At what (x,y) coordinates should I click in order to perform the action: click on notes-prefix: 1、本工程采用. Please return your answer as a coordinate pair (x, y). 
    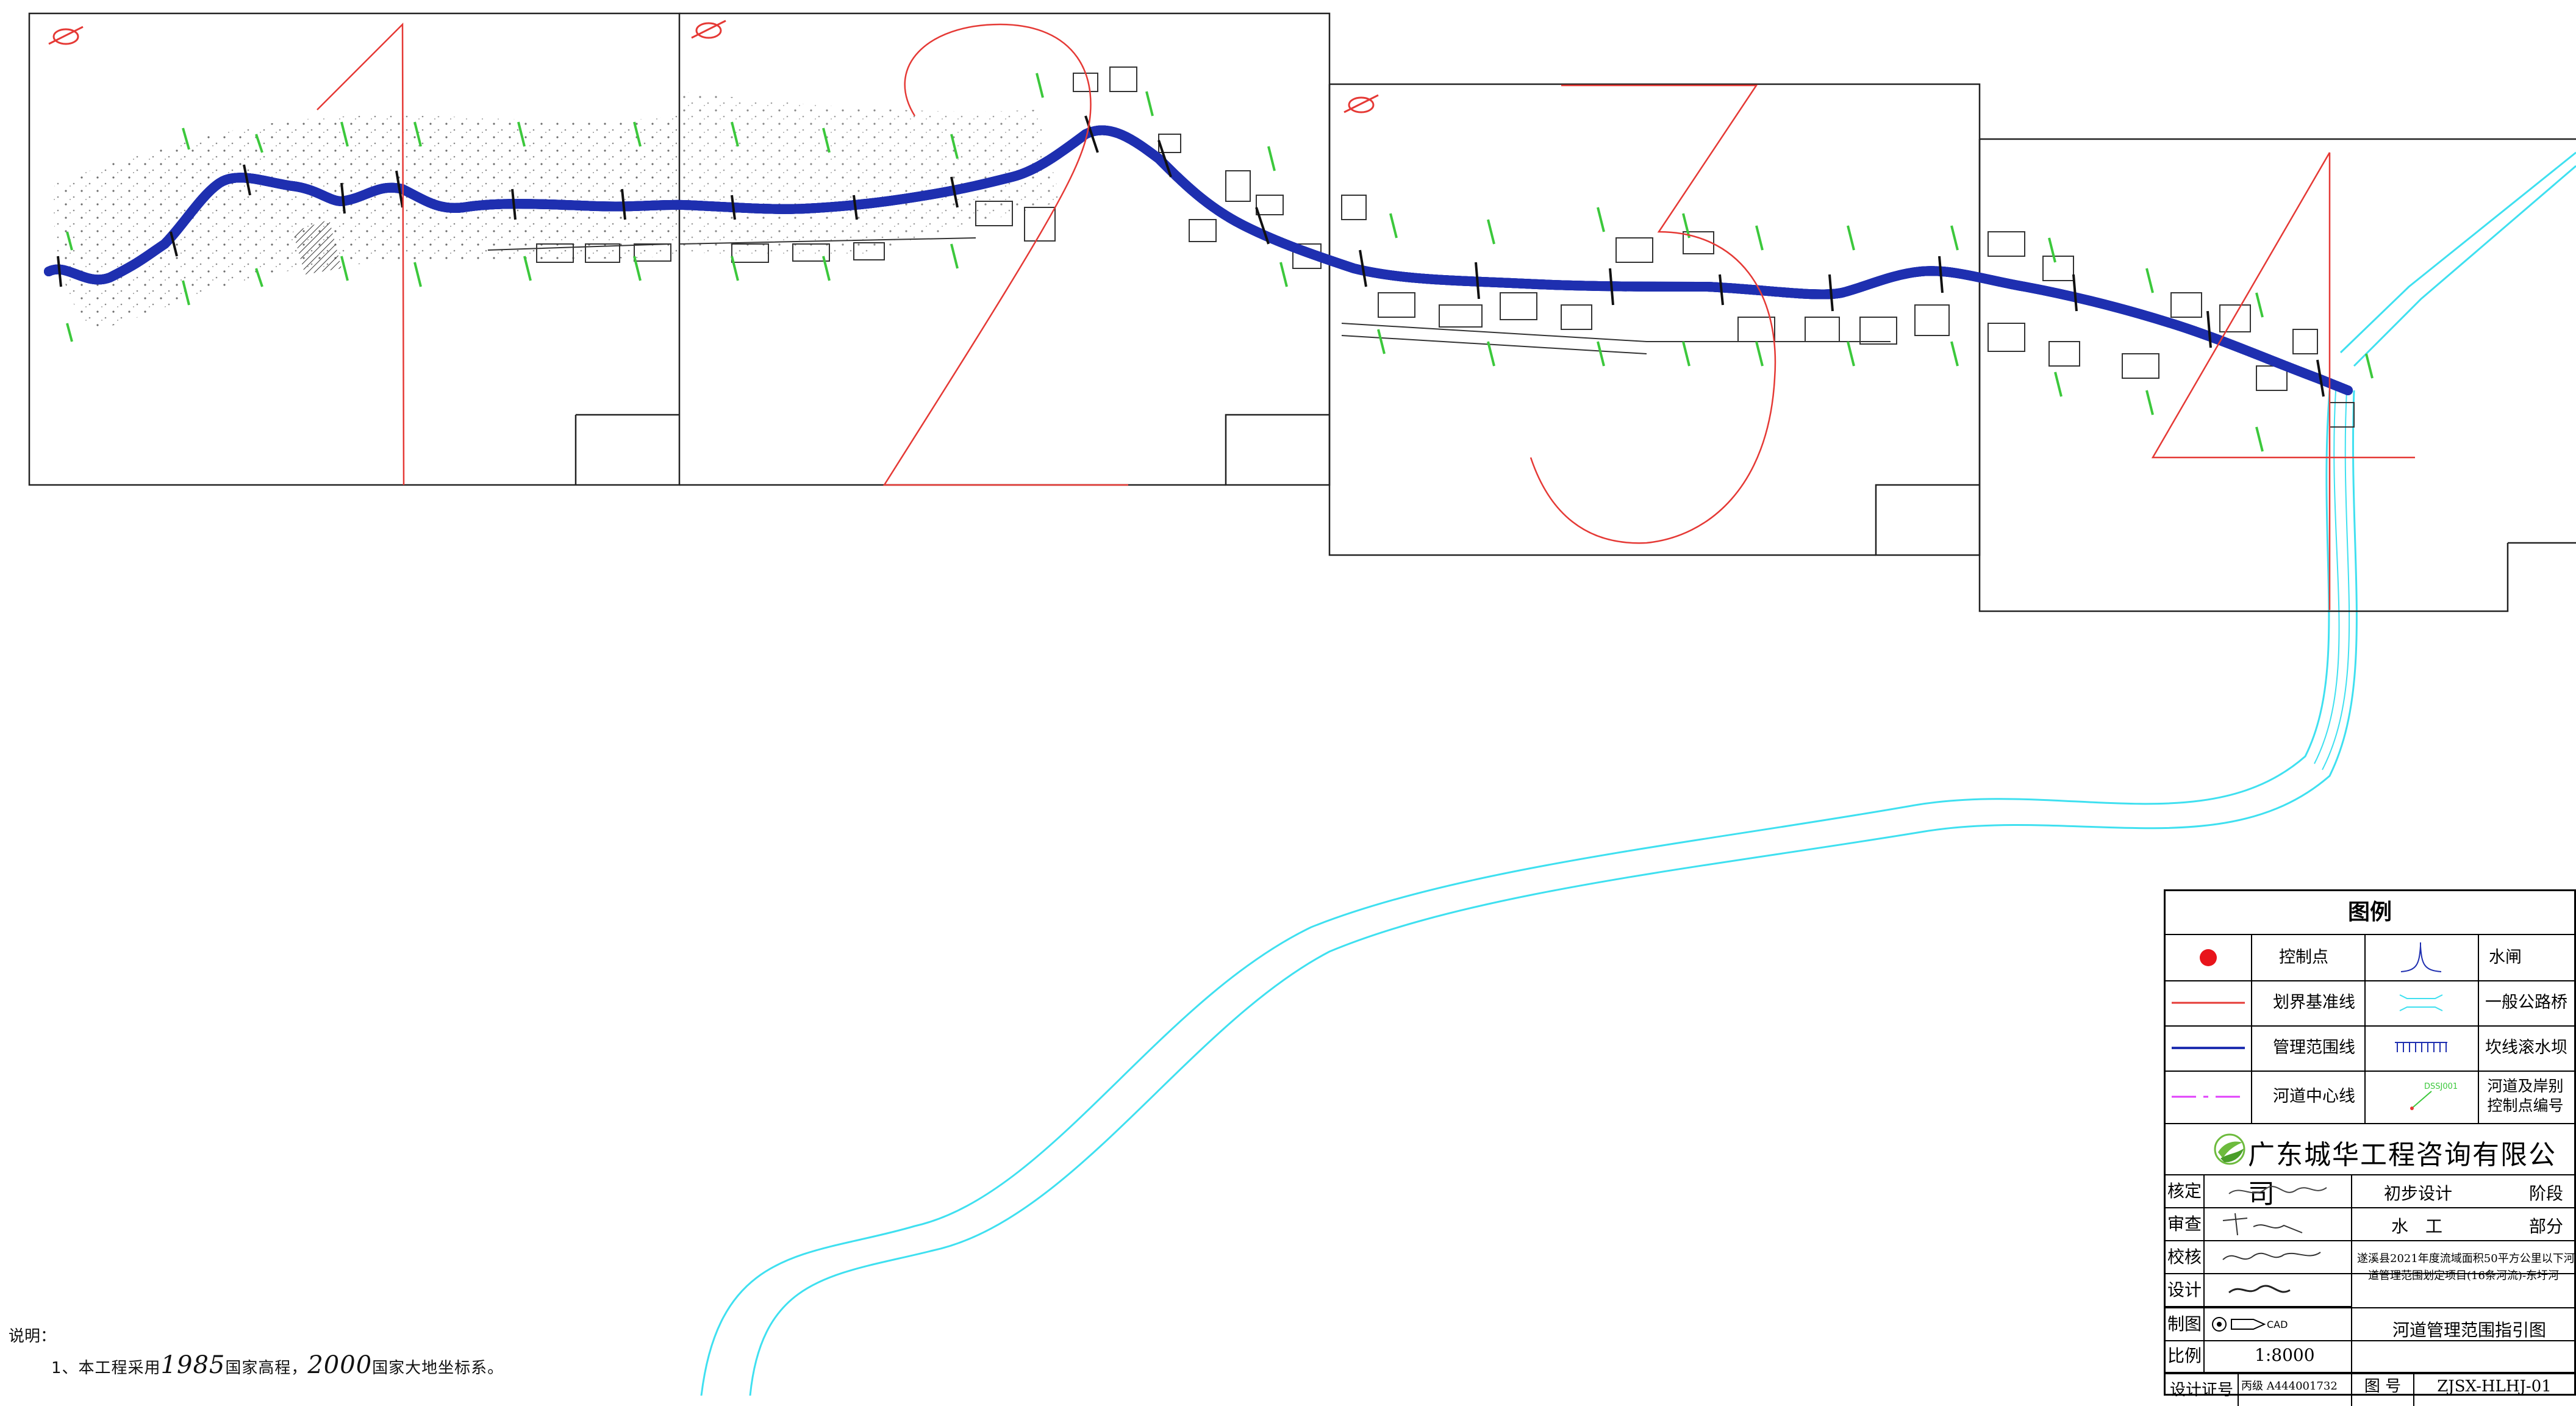
    Looking at the image, I should click on (106, 1368).